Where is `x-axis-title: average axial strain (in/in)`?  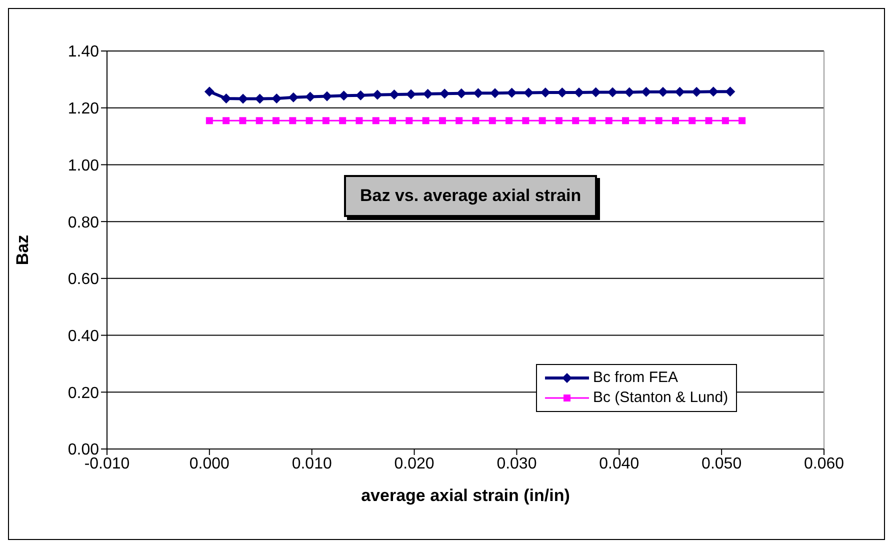
x-axis-title: average axial strain (in/in) is located at coordinates (465, 495).